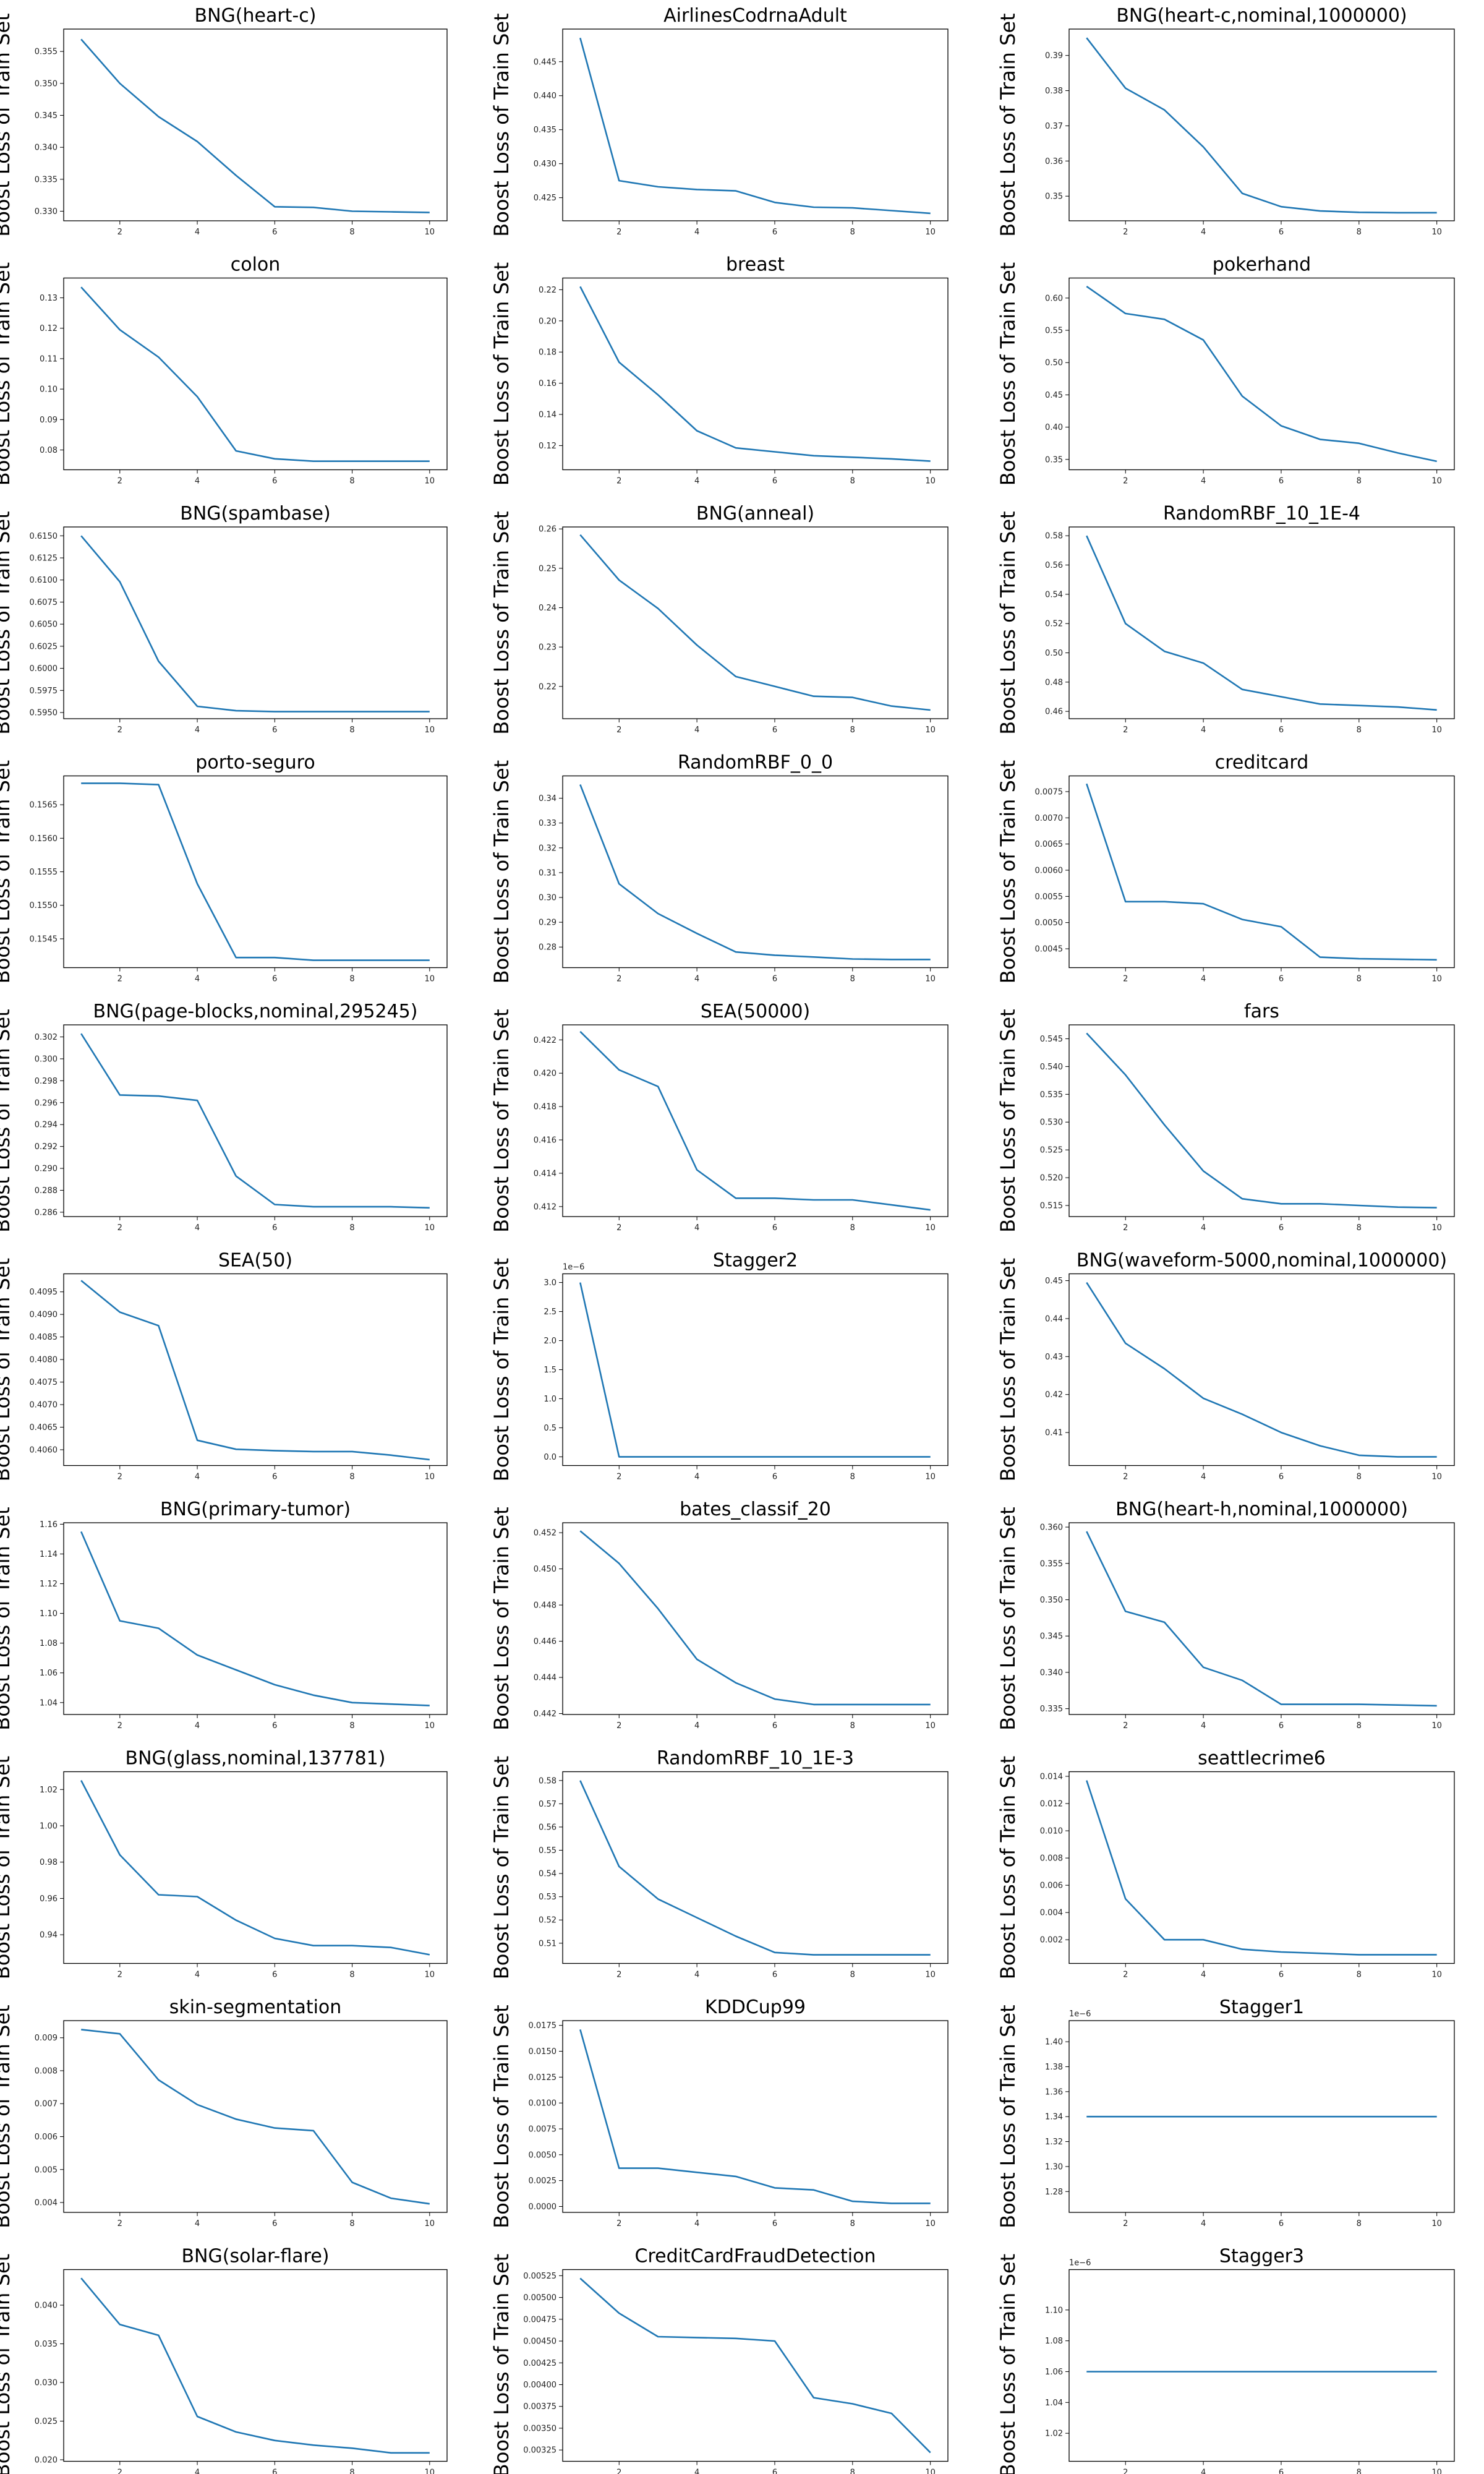 The image size is (1484, 2474). I want to click on y-tick-label: 1.0, so click(550, 1399).